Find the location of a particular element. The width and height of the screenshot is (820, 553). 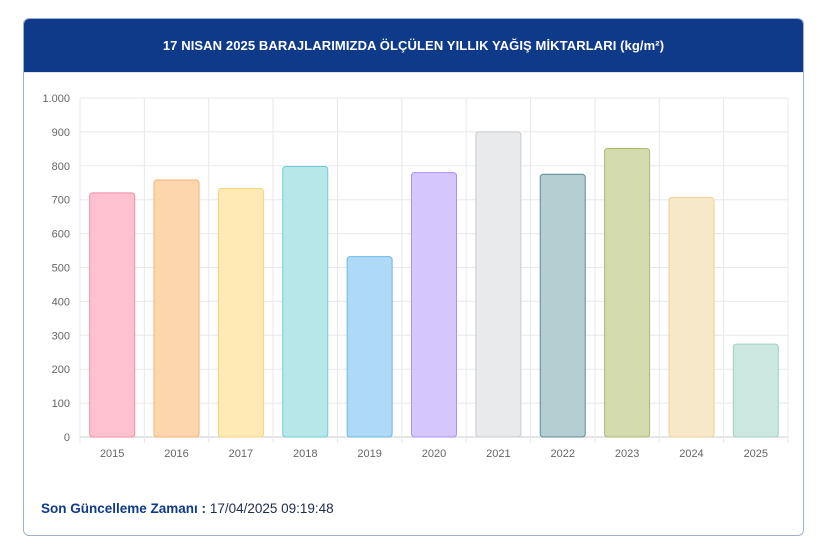

bar-2019 is located at coordinates (369, 347).